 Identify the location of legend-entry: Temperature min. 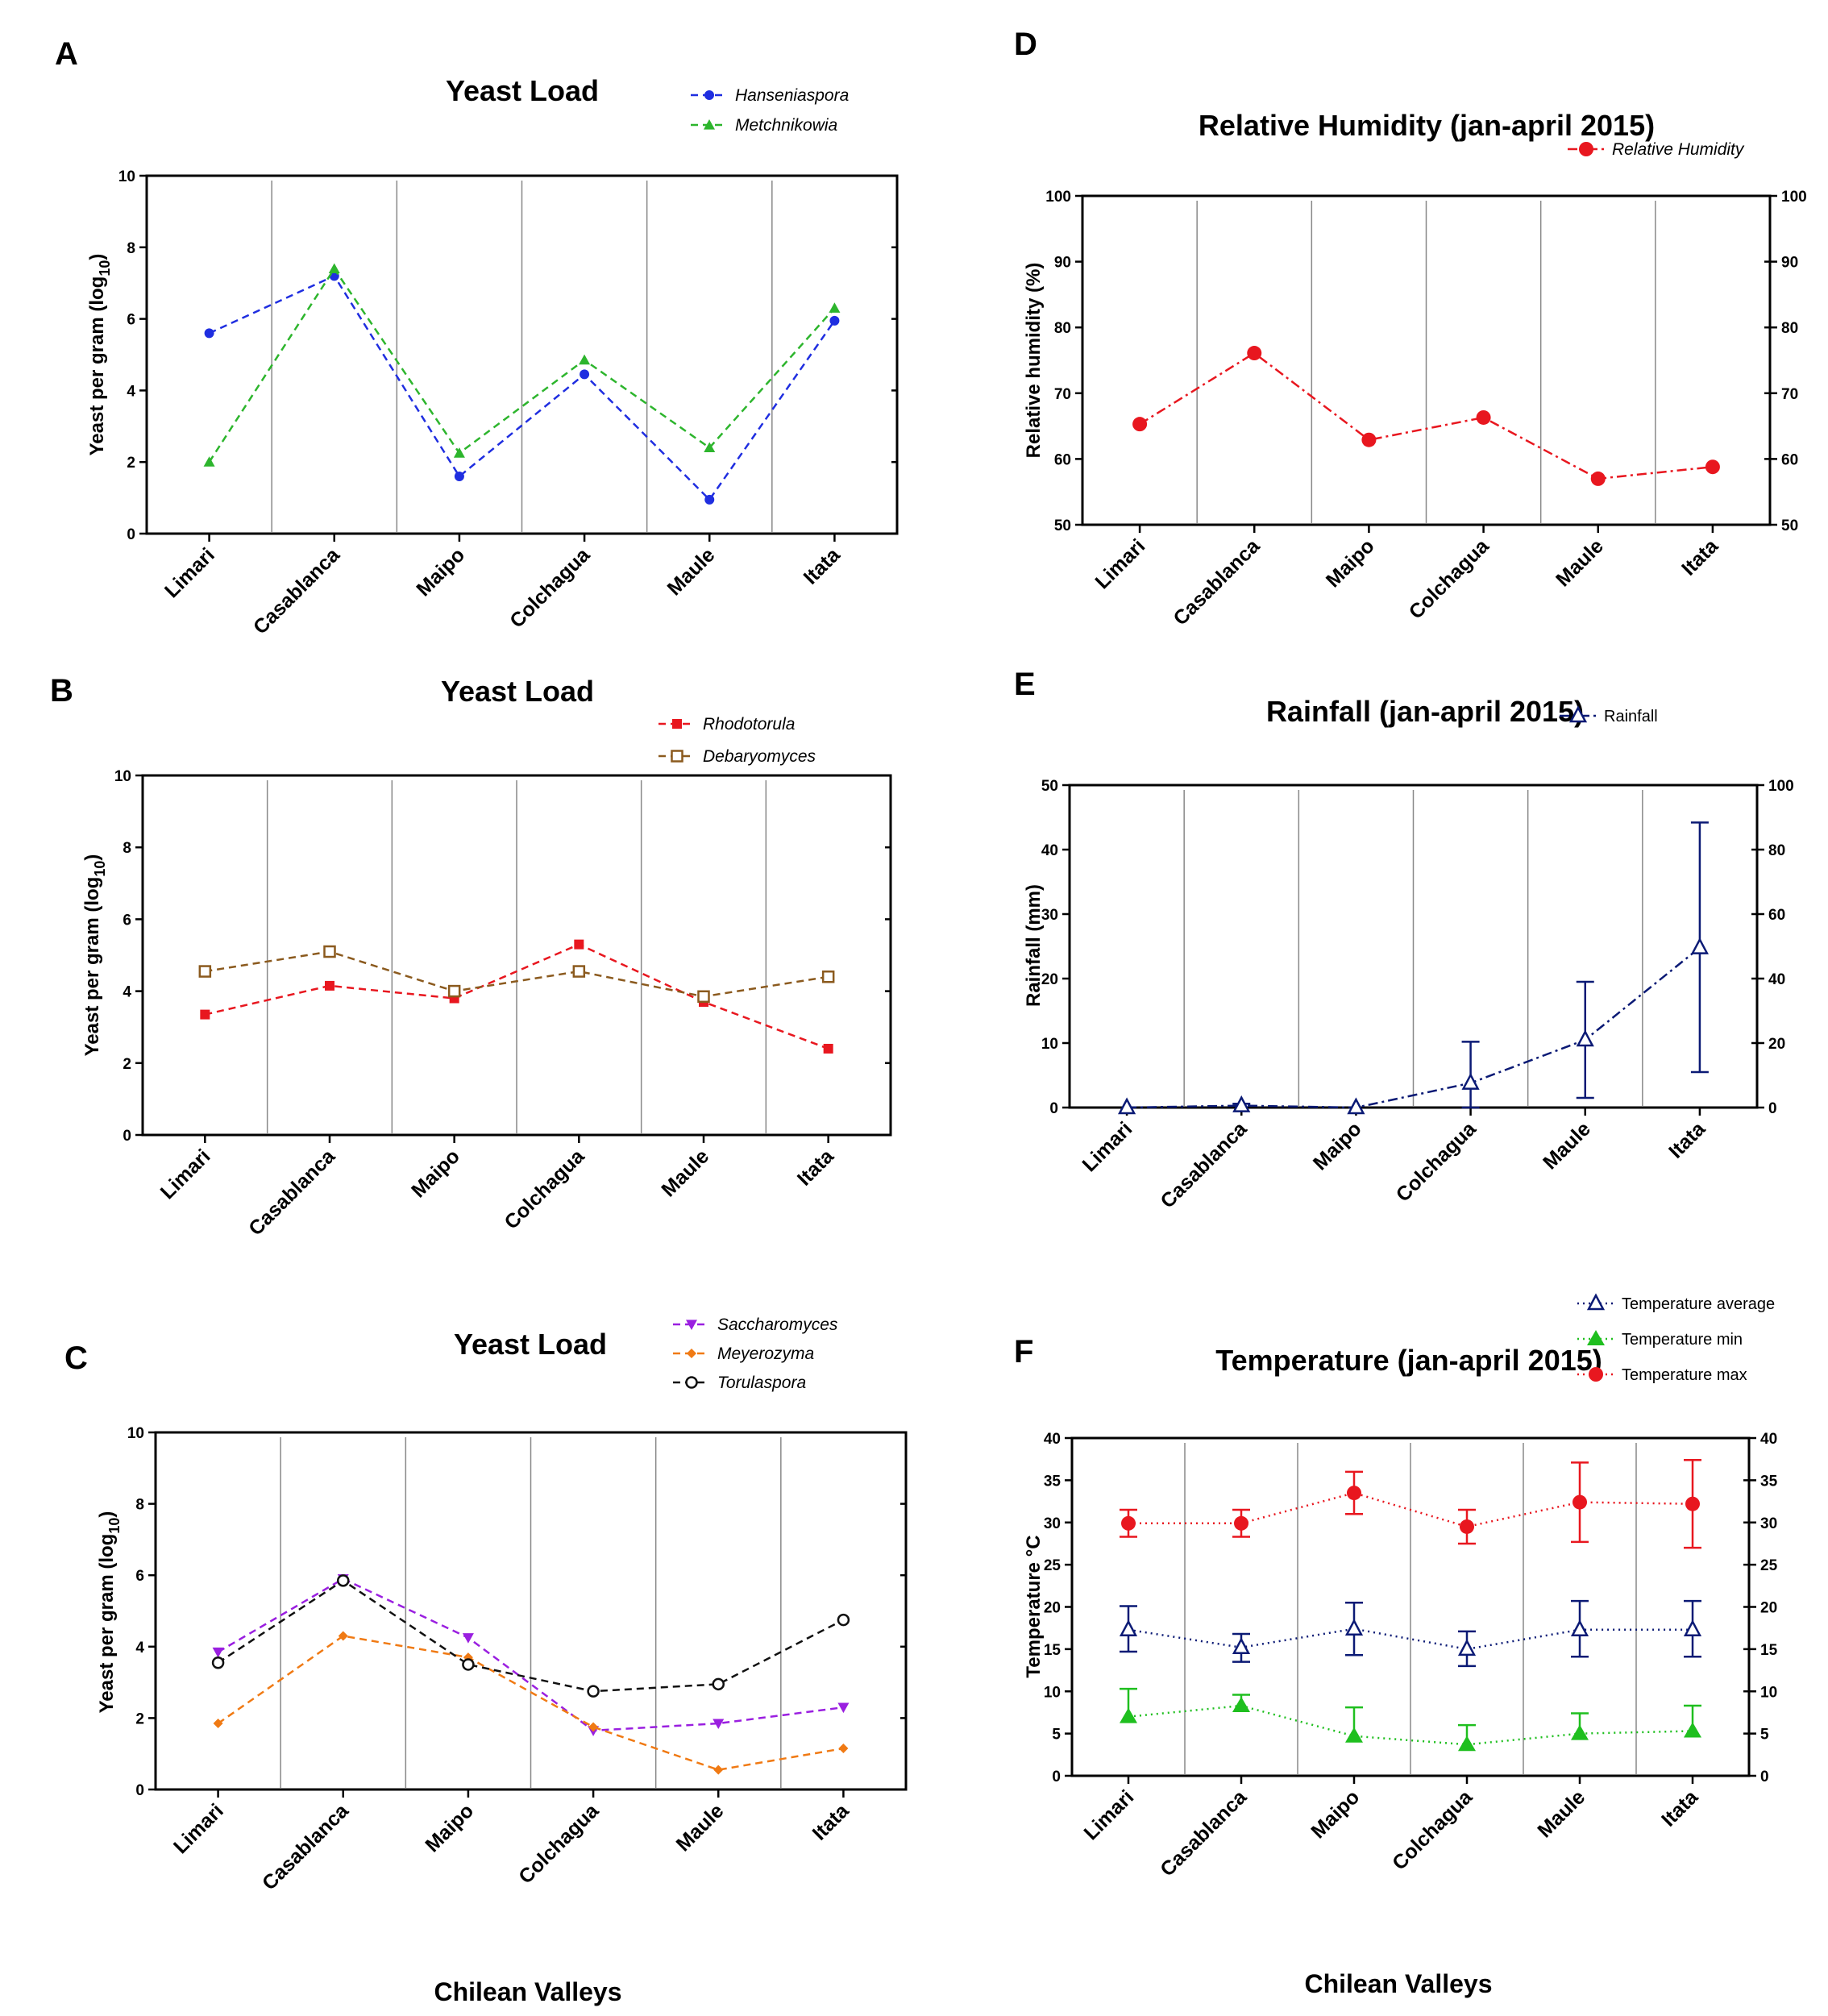
(1660, 1339).